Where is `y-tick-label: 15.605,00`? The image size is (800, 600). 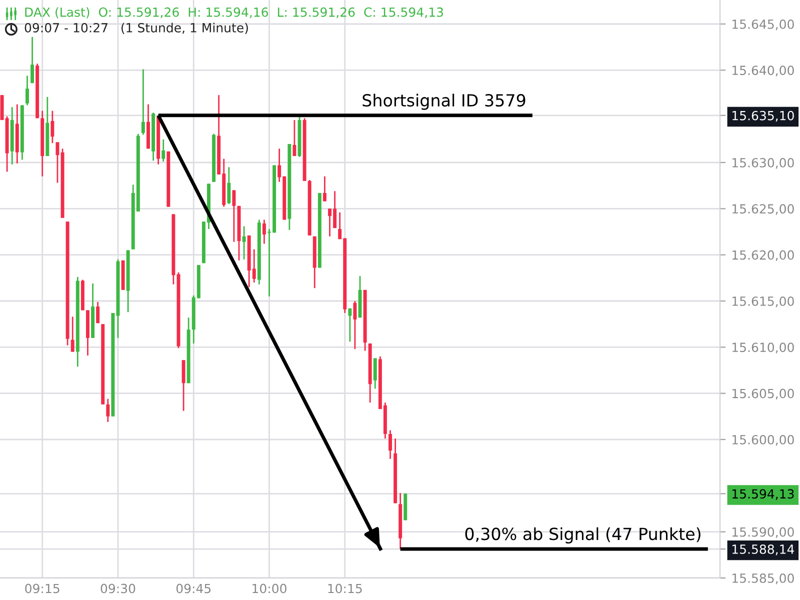 y-tick-label: 15.605,00 is located at coordinates (763, 394).